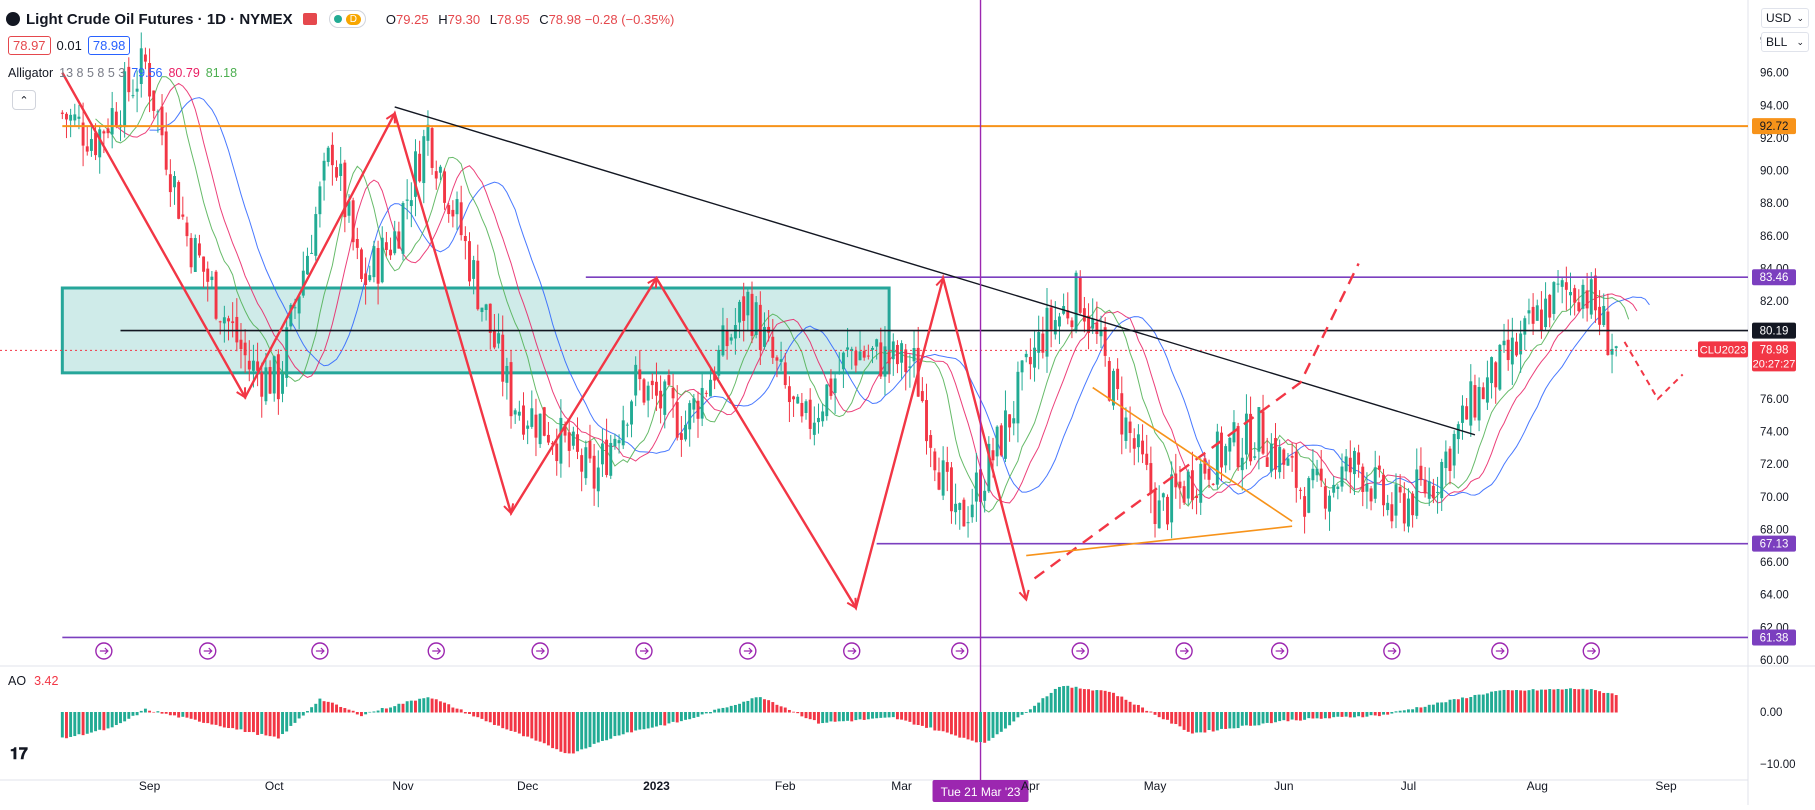 The image size is (1815, 810). What do you see at coordinates (544, 19) in the screenshot?
I see `ohlc-close-key: C` at bounding box center [544, 19].